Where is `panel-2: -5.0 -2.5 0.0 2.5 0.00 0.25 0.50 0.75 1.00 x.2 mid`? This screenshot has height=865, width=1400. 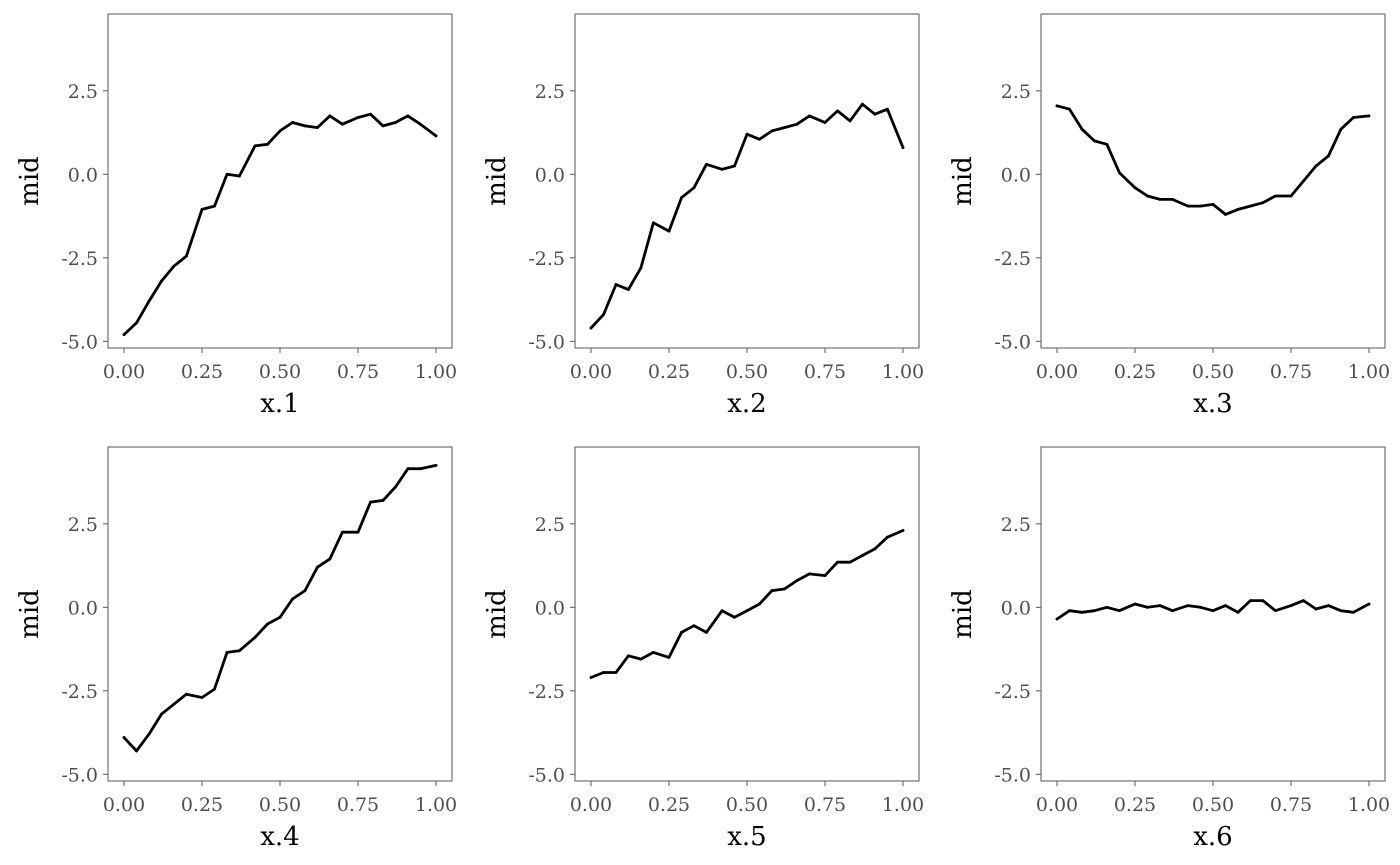
panel-2: -5.0 -2.5 0.0 2.5 0.00 0.25 0.50 0.75 1.00 x.2 mid is located at coordinates (703, 216).